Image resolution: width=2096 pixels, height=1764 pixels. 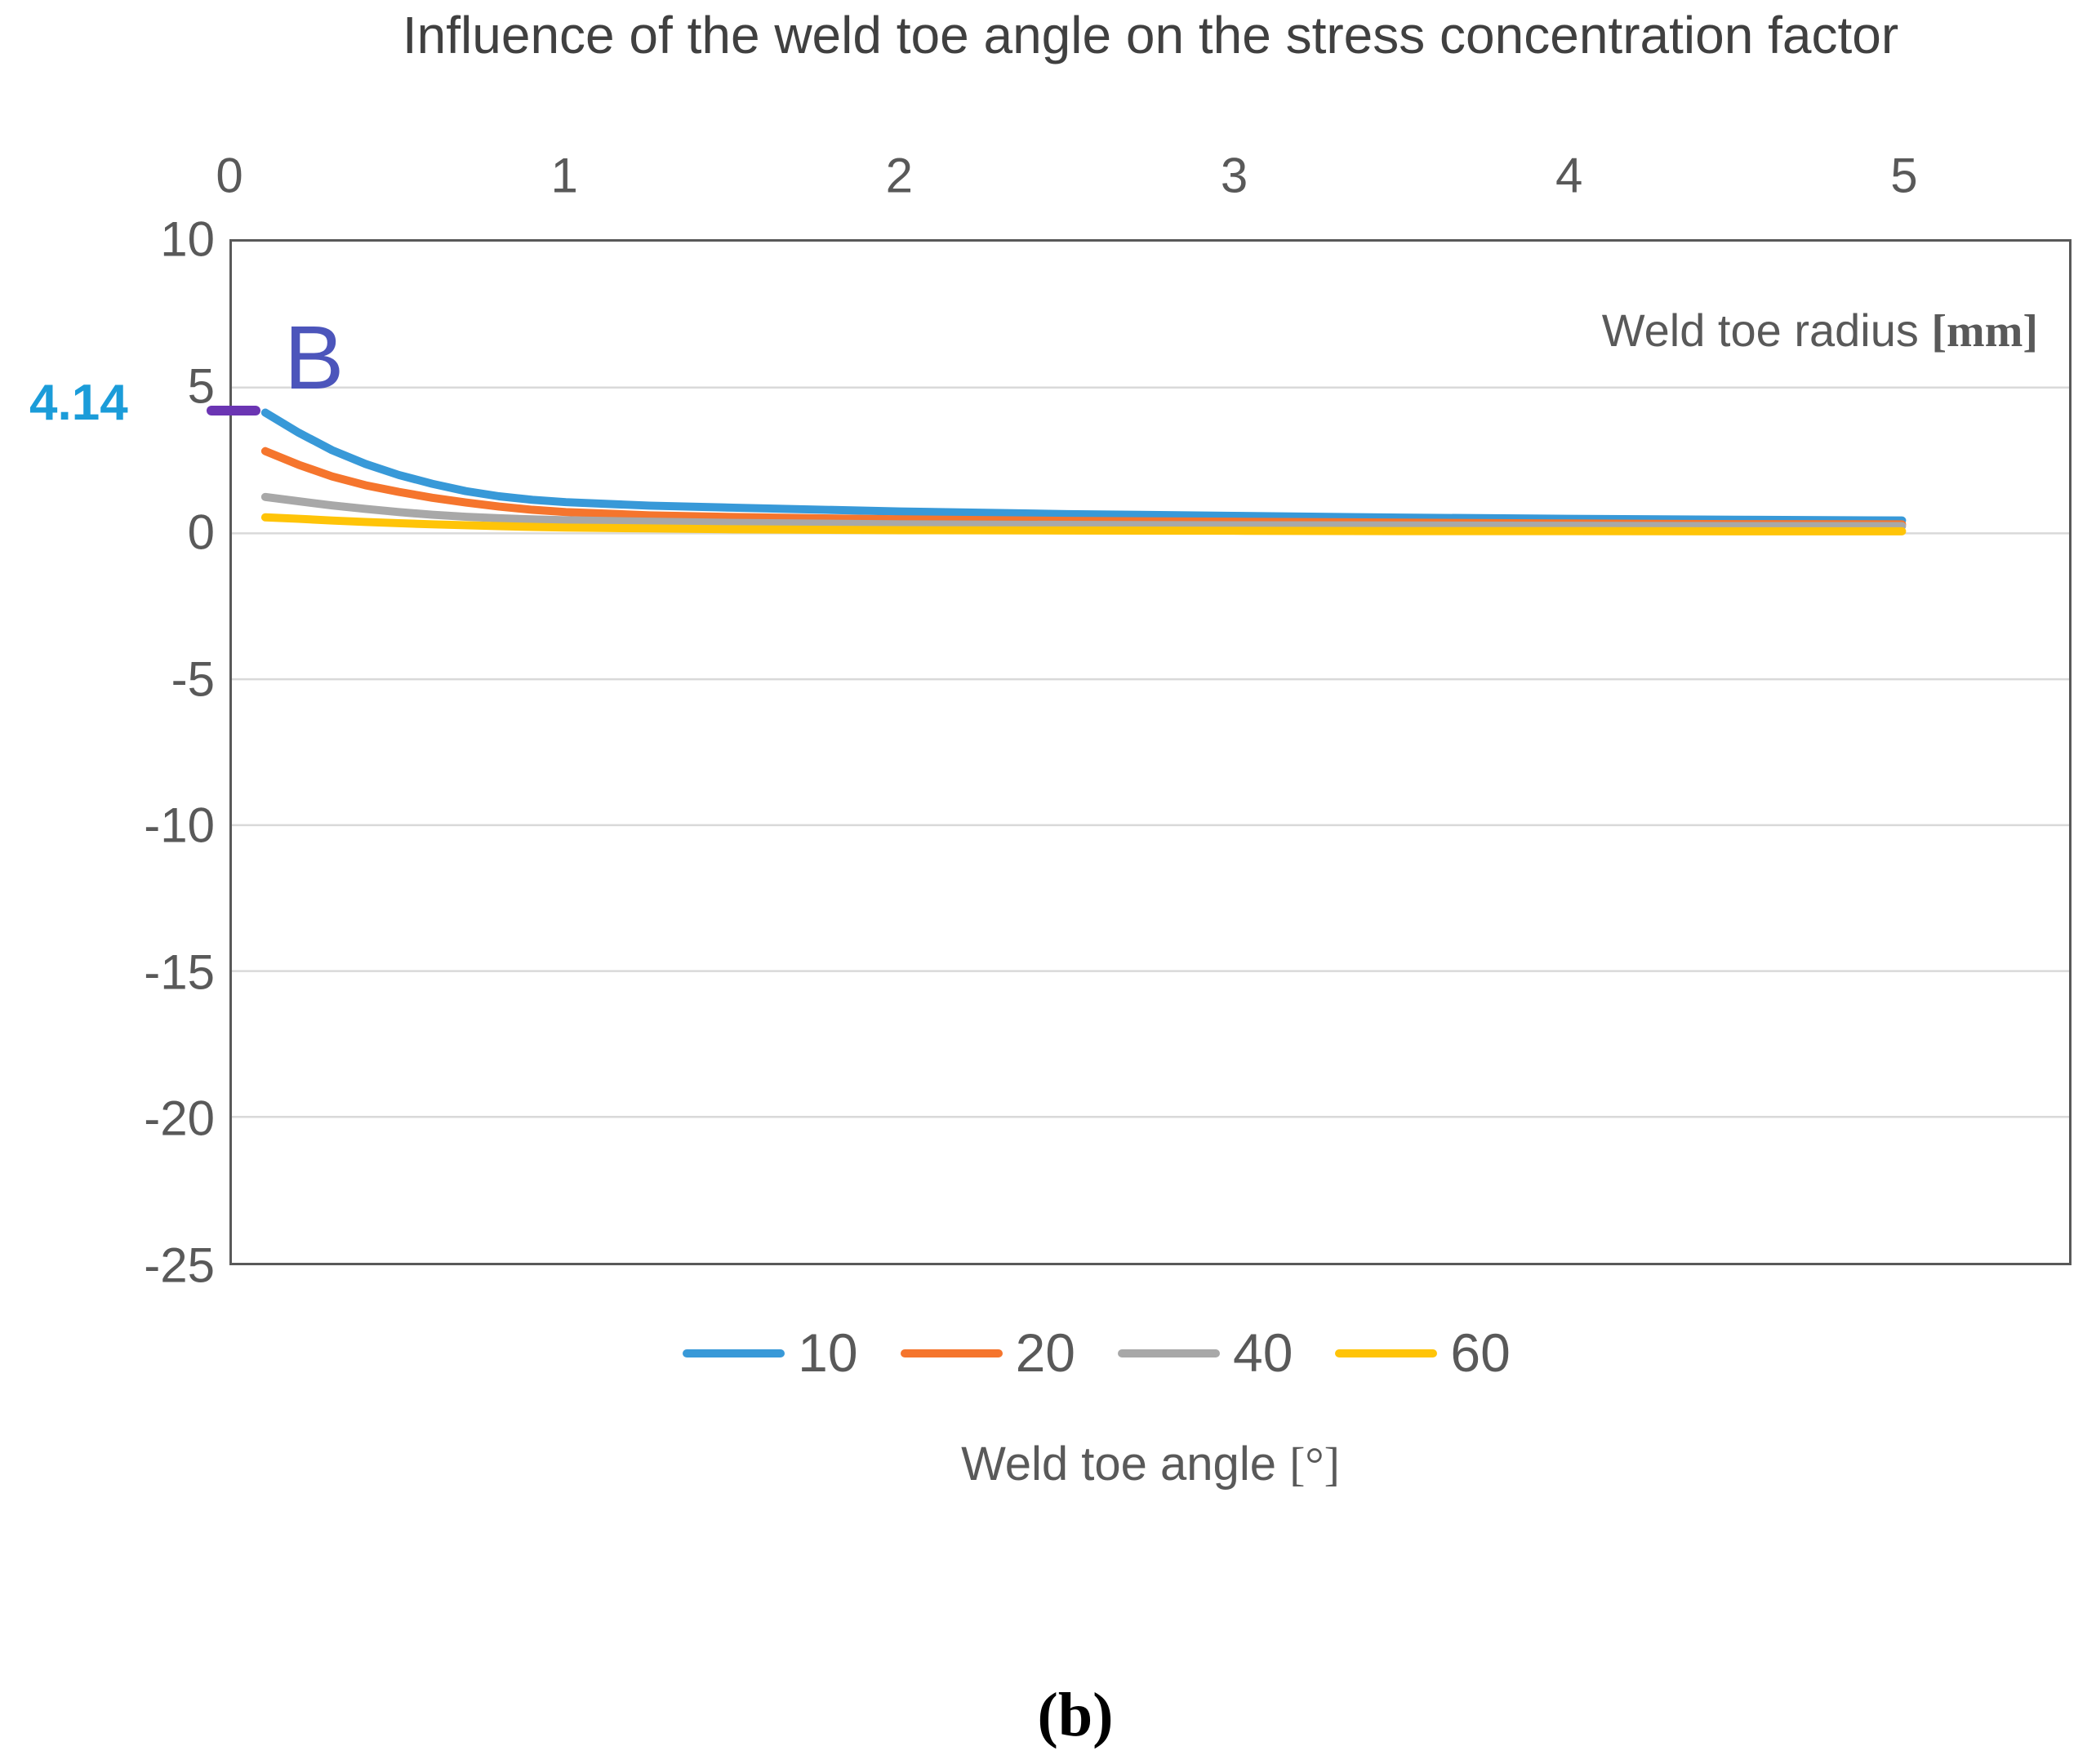 What do you see at coordinates (1985, 331) in the screenshot?
I see `weld-toe-radius-axis-unit: [mm]` at bounding box center [1985, 331].